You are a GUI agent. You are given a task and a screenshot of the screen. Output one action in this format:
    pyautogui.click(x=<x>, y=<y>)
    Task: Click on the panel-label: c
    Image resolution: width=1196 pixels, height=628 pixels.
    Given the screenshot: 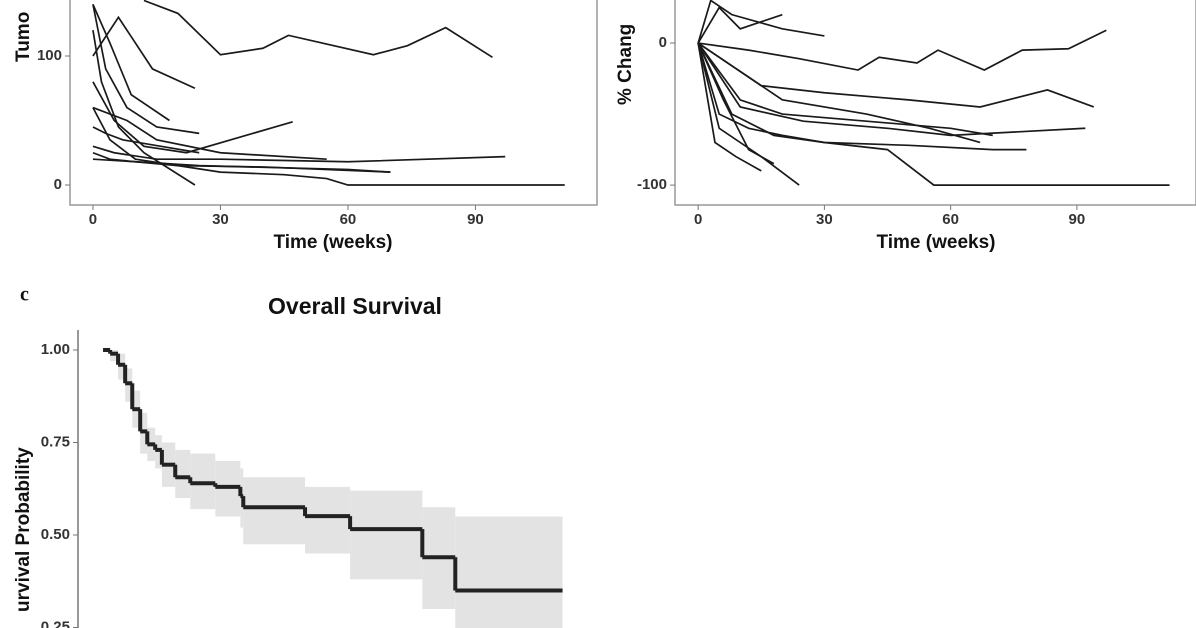 What is the action you would take?
    pyautogui.click(x=24, y=295)
    